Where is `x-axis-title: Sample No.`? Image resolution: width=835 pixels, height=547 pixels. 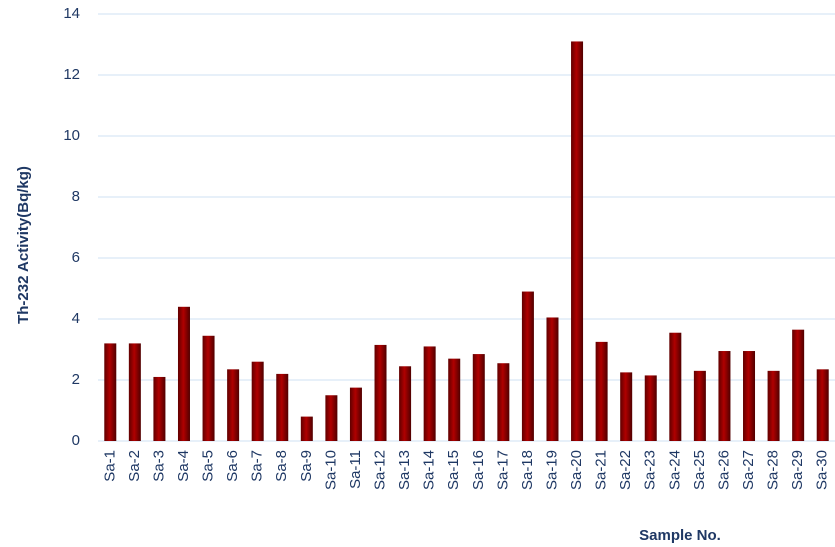 x-axis-title: Sample No. is located at coordinates (680, 535).